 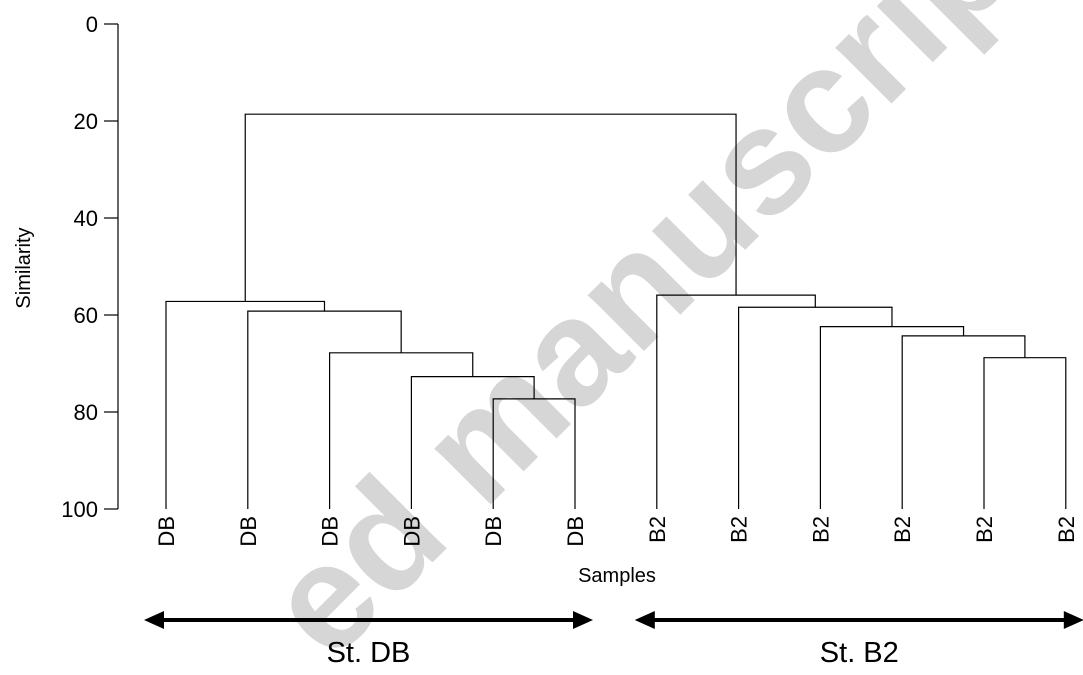 I want to click on y-tick-label-3: 60, so click(x=86, y=315).